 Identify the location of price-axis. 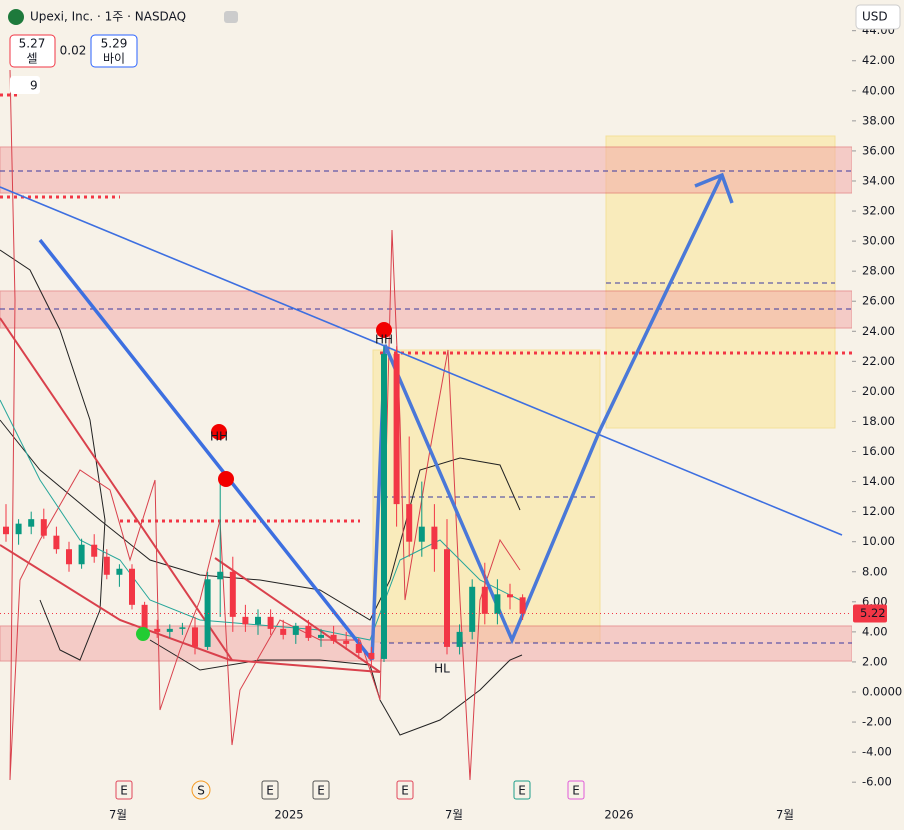
(878, 415).